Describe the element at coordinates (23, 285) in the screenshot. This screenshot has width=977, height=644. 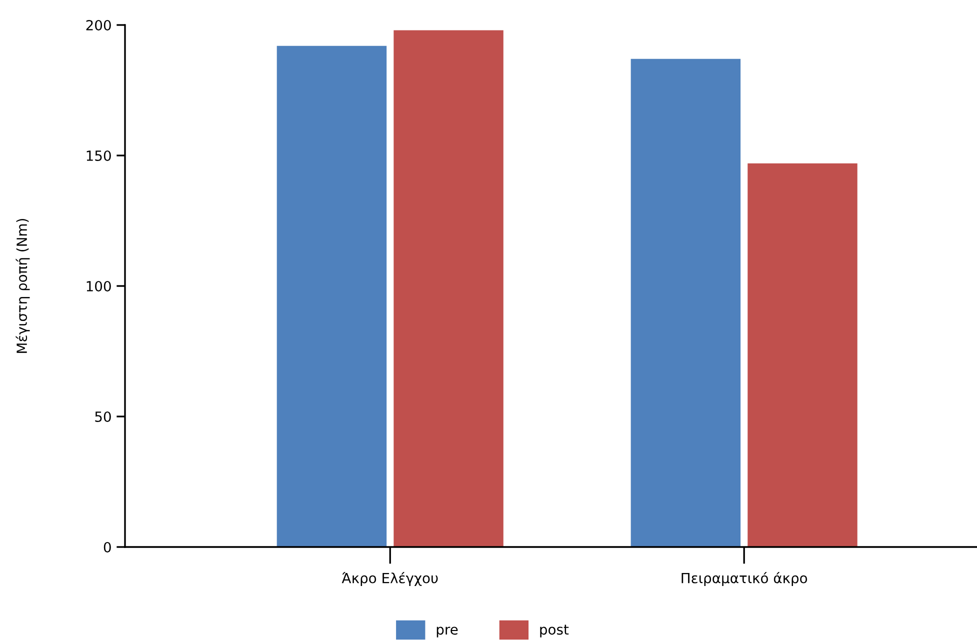
I see `y-axis-title: Μέγιστη ροπή (Nm)` at that location.